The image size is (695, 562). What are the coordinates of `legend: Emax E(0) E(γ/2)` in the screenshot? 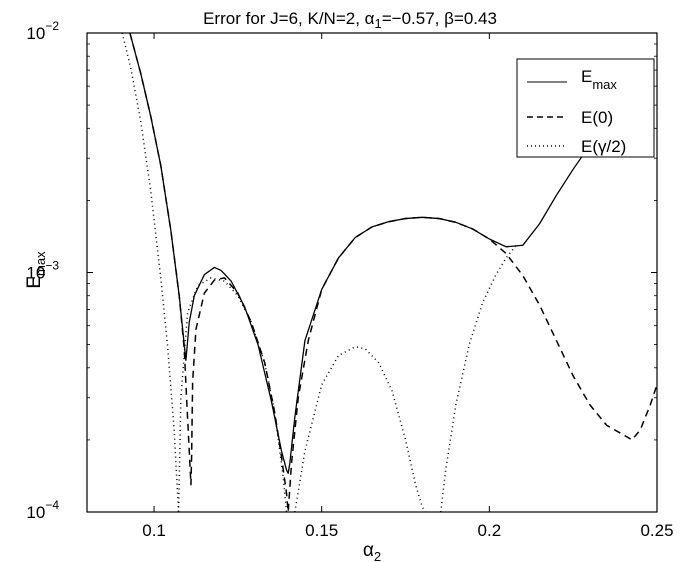 It's located at (585, 108).